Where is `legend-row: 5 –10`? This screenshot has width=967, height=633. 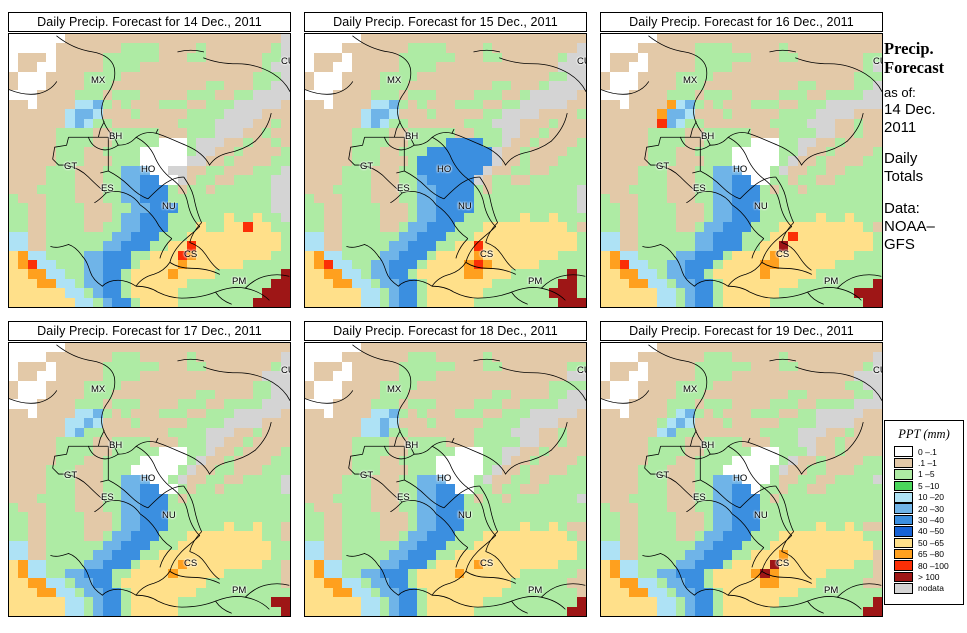 legend-row: 5 –10 is located at coordinates (928, 486).